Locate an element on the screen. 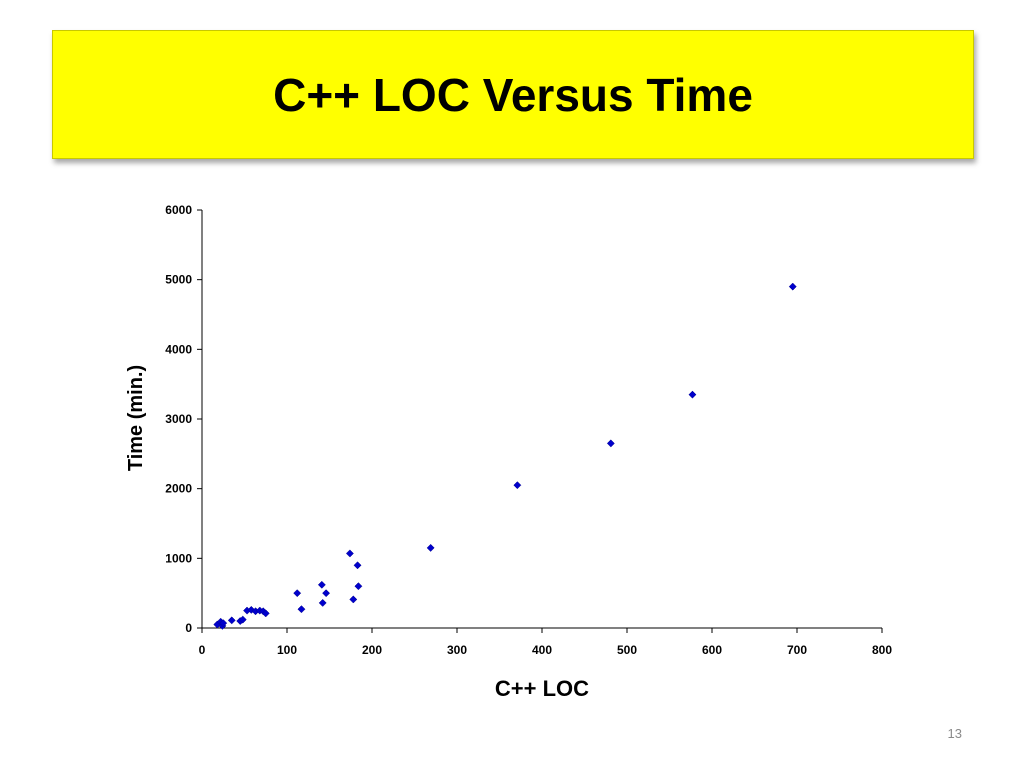  y-tick-label: 2000 is located at coordinates (178, 489).